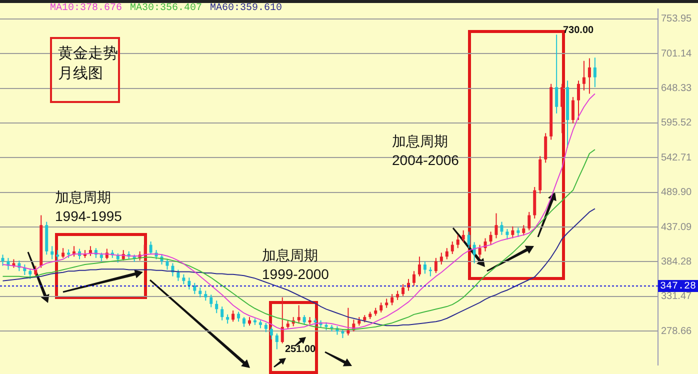 The width and height of the screenshot is (698, 374). What do you see at coordinates (676, 158) in the screenshot?
I see `y-tick-label: 542.71` at bounding box center [676, 158].